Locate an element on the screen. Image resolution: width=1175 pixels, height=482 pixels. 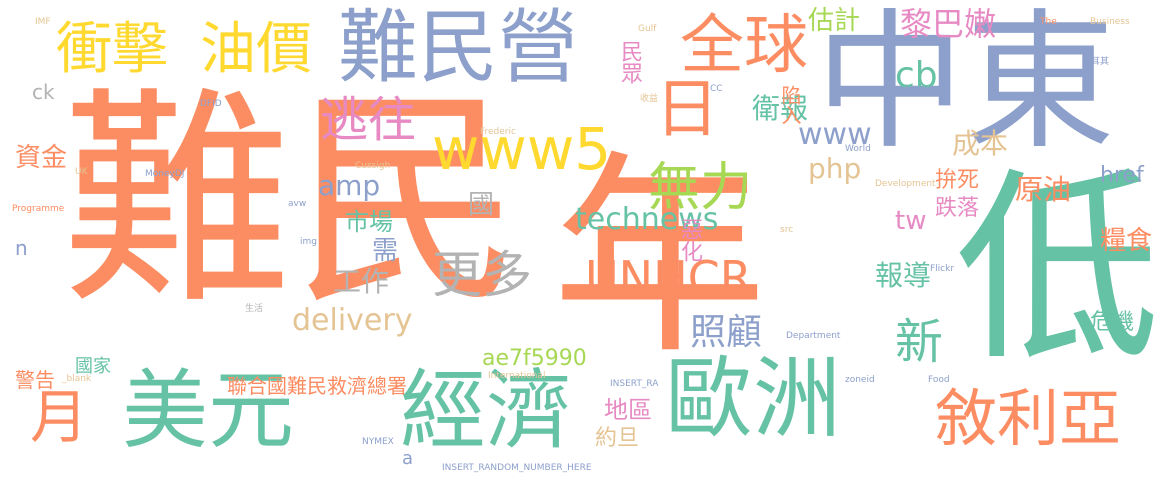
word-care: 照顧 is located at coordinates (726, 332).